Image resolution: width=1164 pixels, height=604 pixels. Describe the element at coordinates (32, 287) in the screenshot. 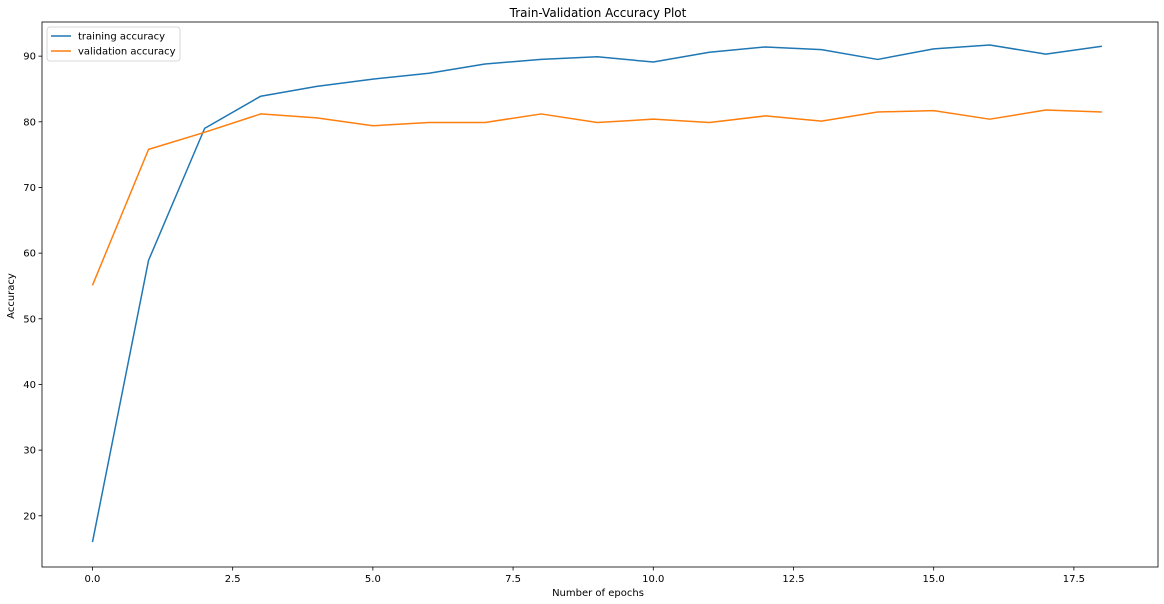

I see `y-axis: 20 30 40 50 60 70 80 90` at that location.